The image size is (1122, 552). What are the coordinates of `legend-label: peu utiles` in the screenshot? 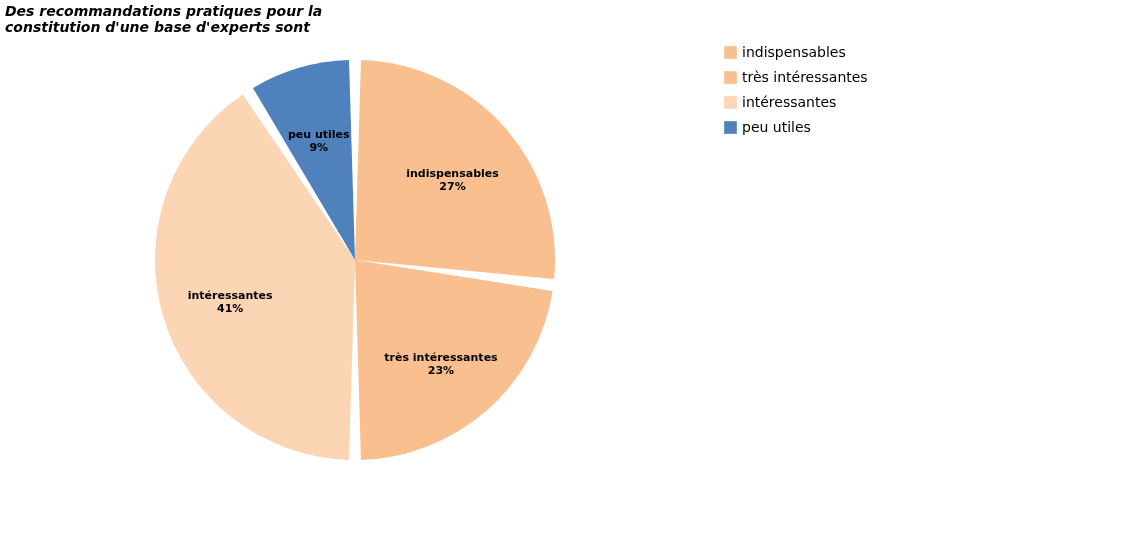 It's located at (776, 126).